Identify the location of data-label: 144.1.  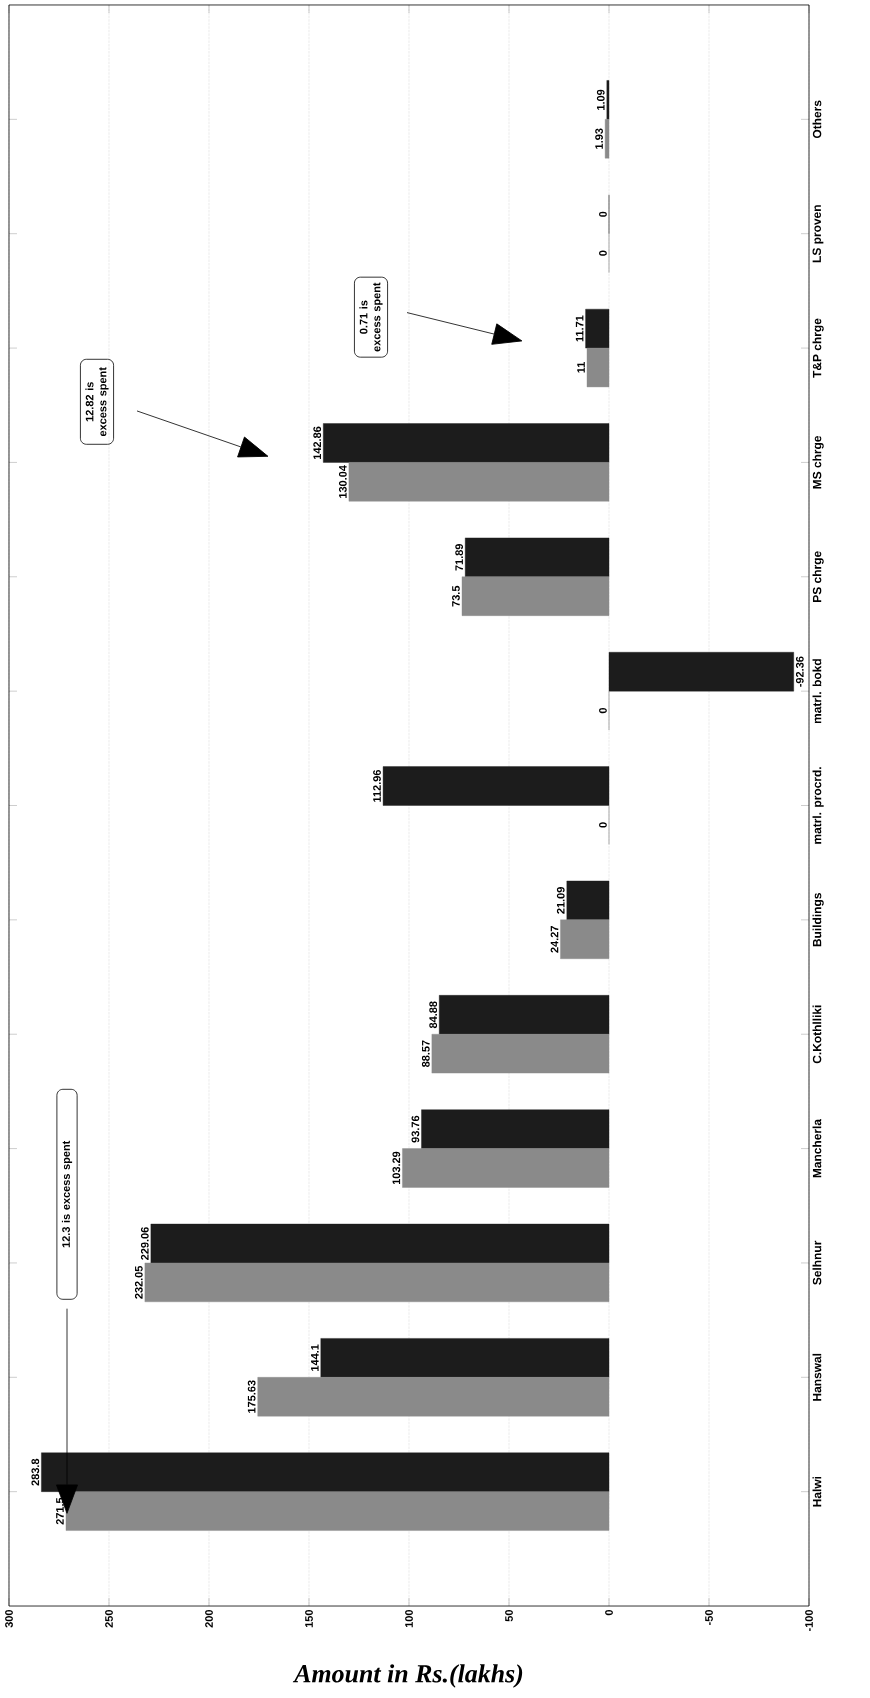
(315, 1357).